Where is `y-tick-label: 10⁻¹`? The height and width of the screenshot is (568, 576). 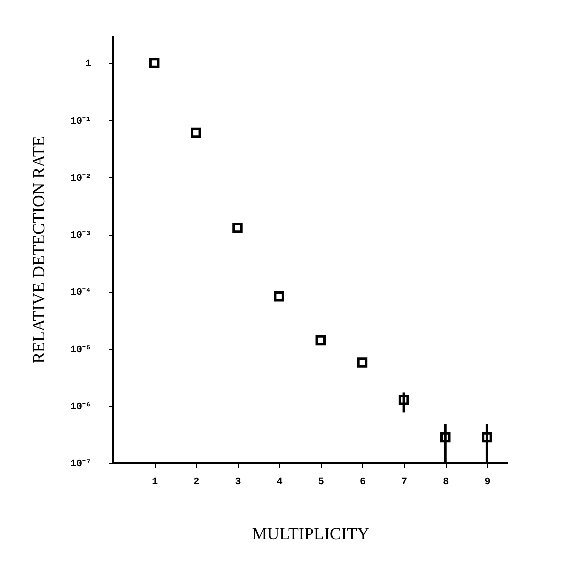 y-tick-label: 10⁻¹ is located at coordinates (81, 122).